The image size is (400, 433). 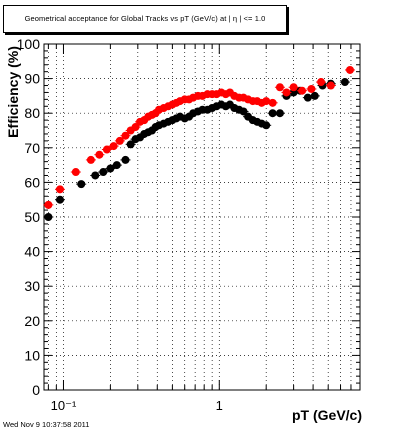 I want to click on x-tick-label: 10⁻¹, so click(x=64, y=405).